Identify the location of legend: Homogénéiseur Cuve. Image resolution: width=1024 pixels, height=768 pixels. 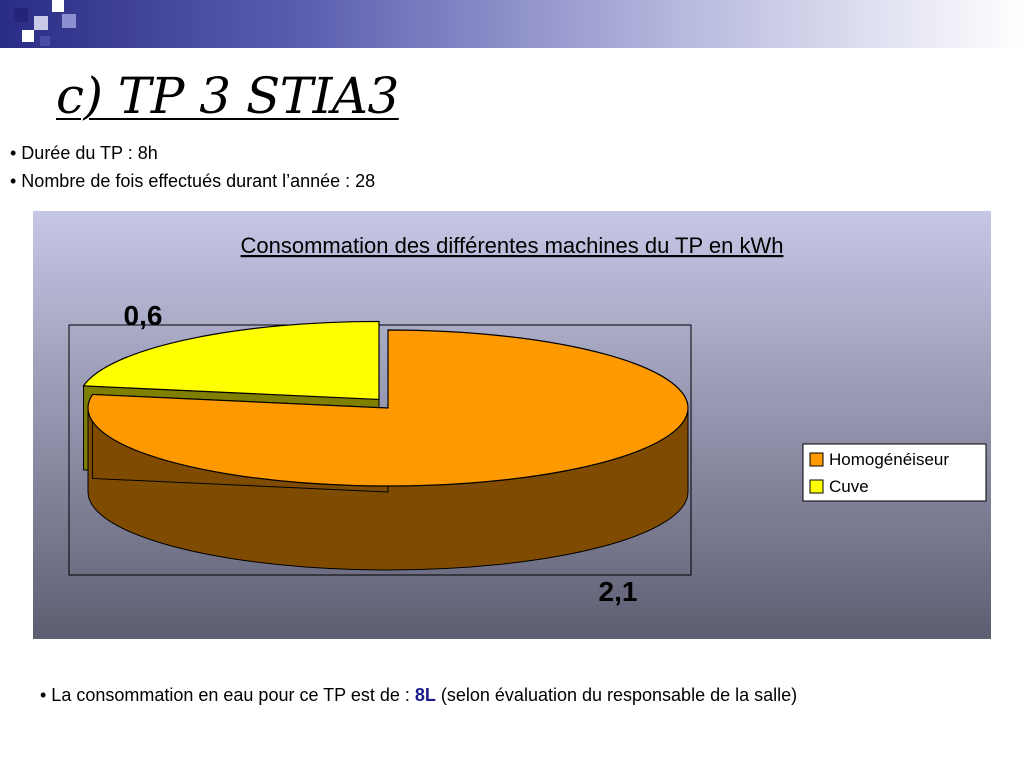
(894, 472).